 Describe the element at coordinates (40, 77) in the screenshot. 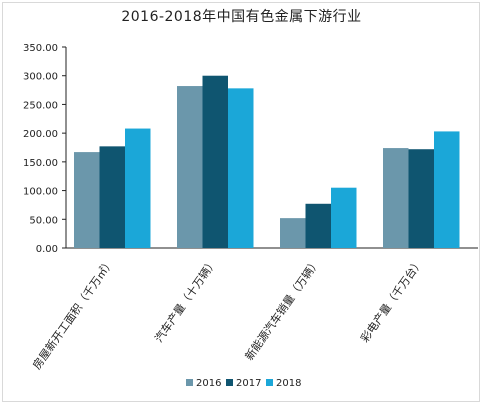

I see `y-tick-label: 300.00` at that location.